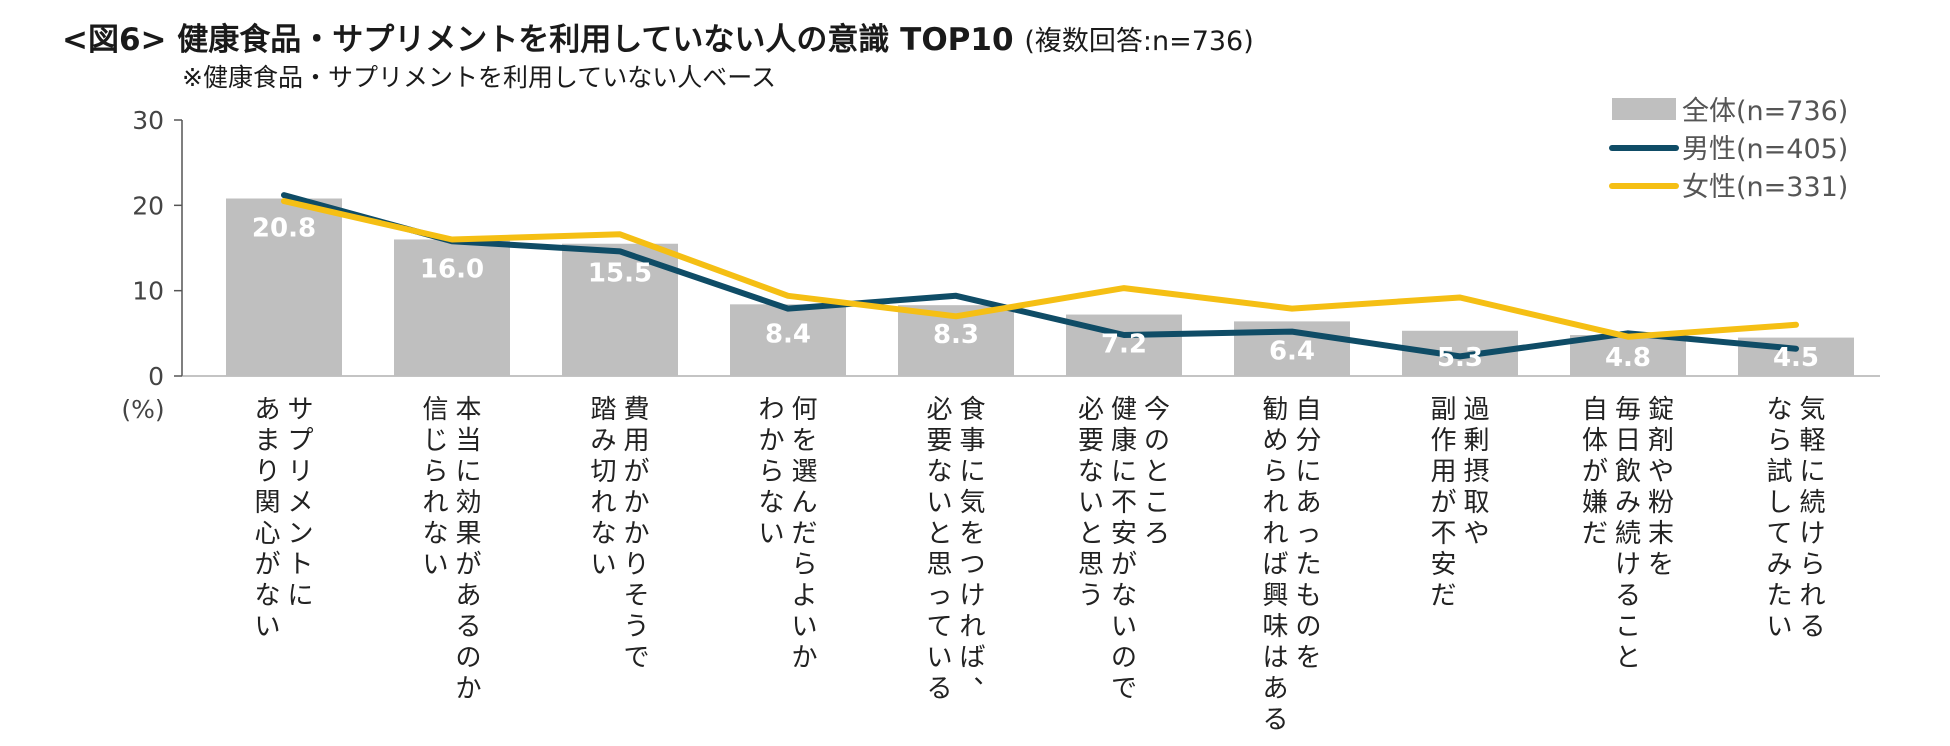 This screenshot has width=1950, height=746. What do you see at coordinates (148, 205) in the screenshot?
I see `y-tick-label: 20` at bounding box center [148, 205].